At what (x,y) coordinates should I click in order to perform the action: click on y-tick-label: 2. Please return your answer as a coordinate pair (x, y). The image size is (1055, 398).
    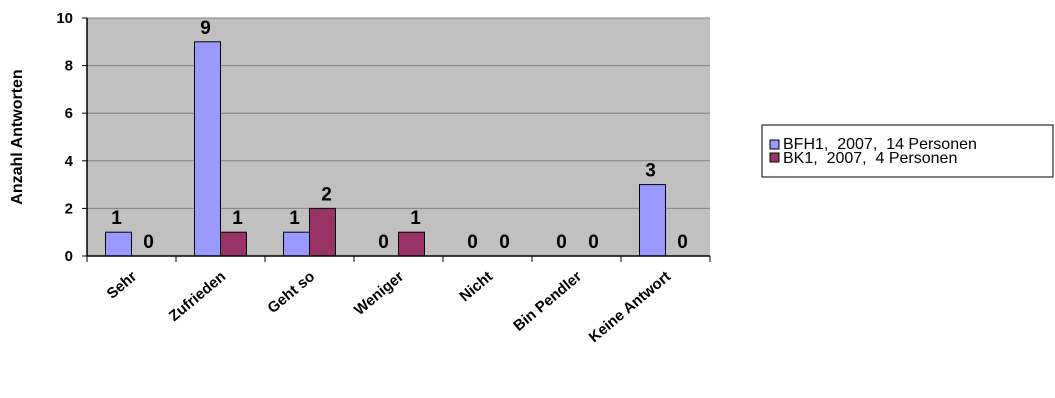
    Looking at the image, I should click on (69, 208).